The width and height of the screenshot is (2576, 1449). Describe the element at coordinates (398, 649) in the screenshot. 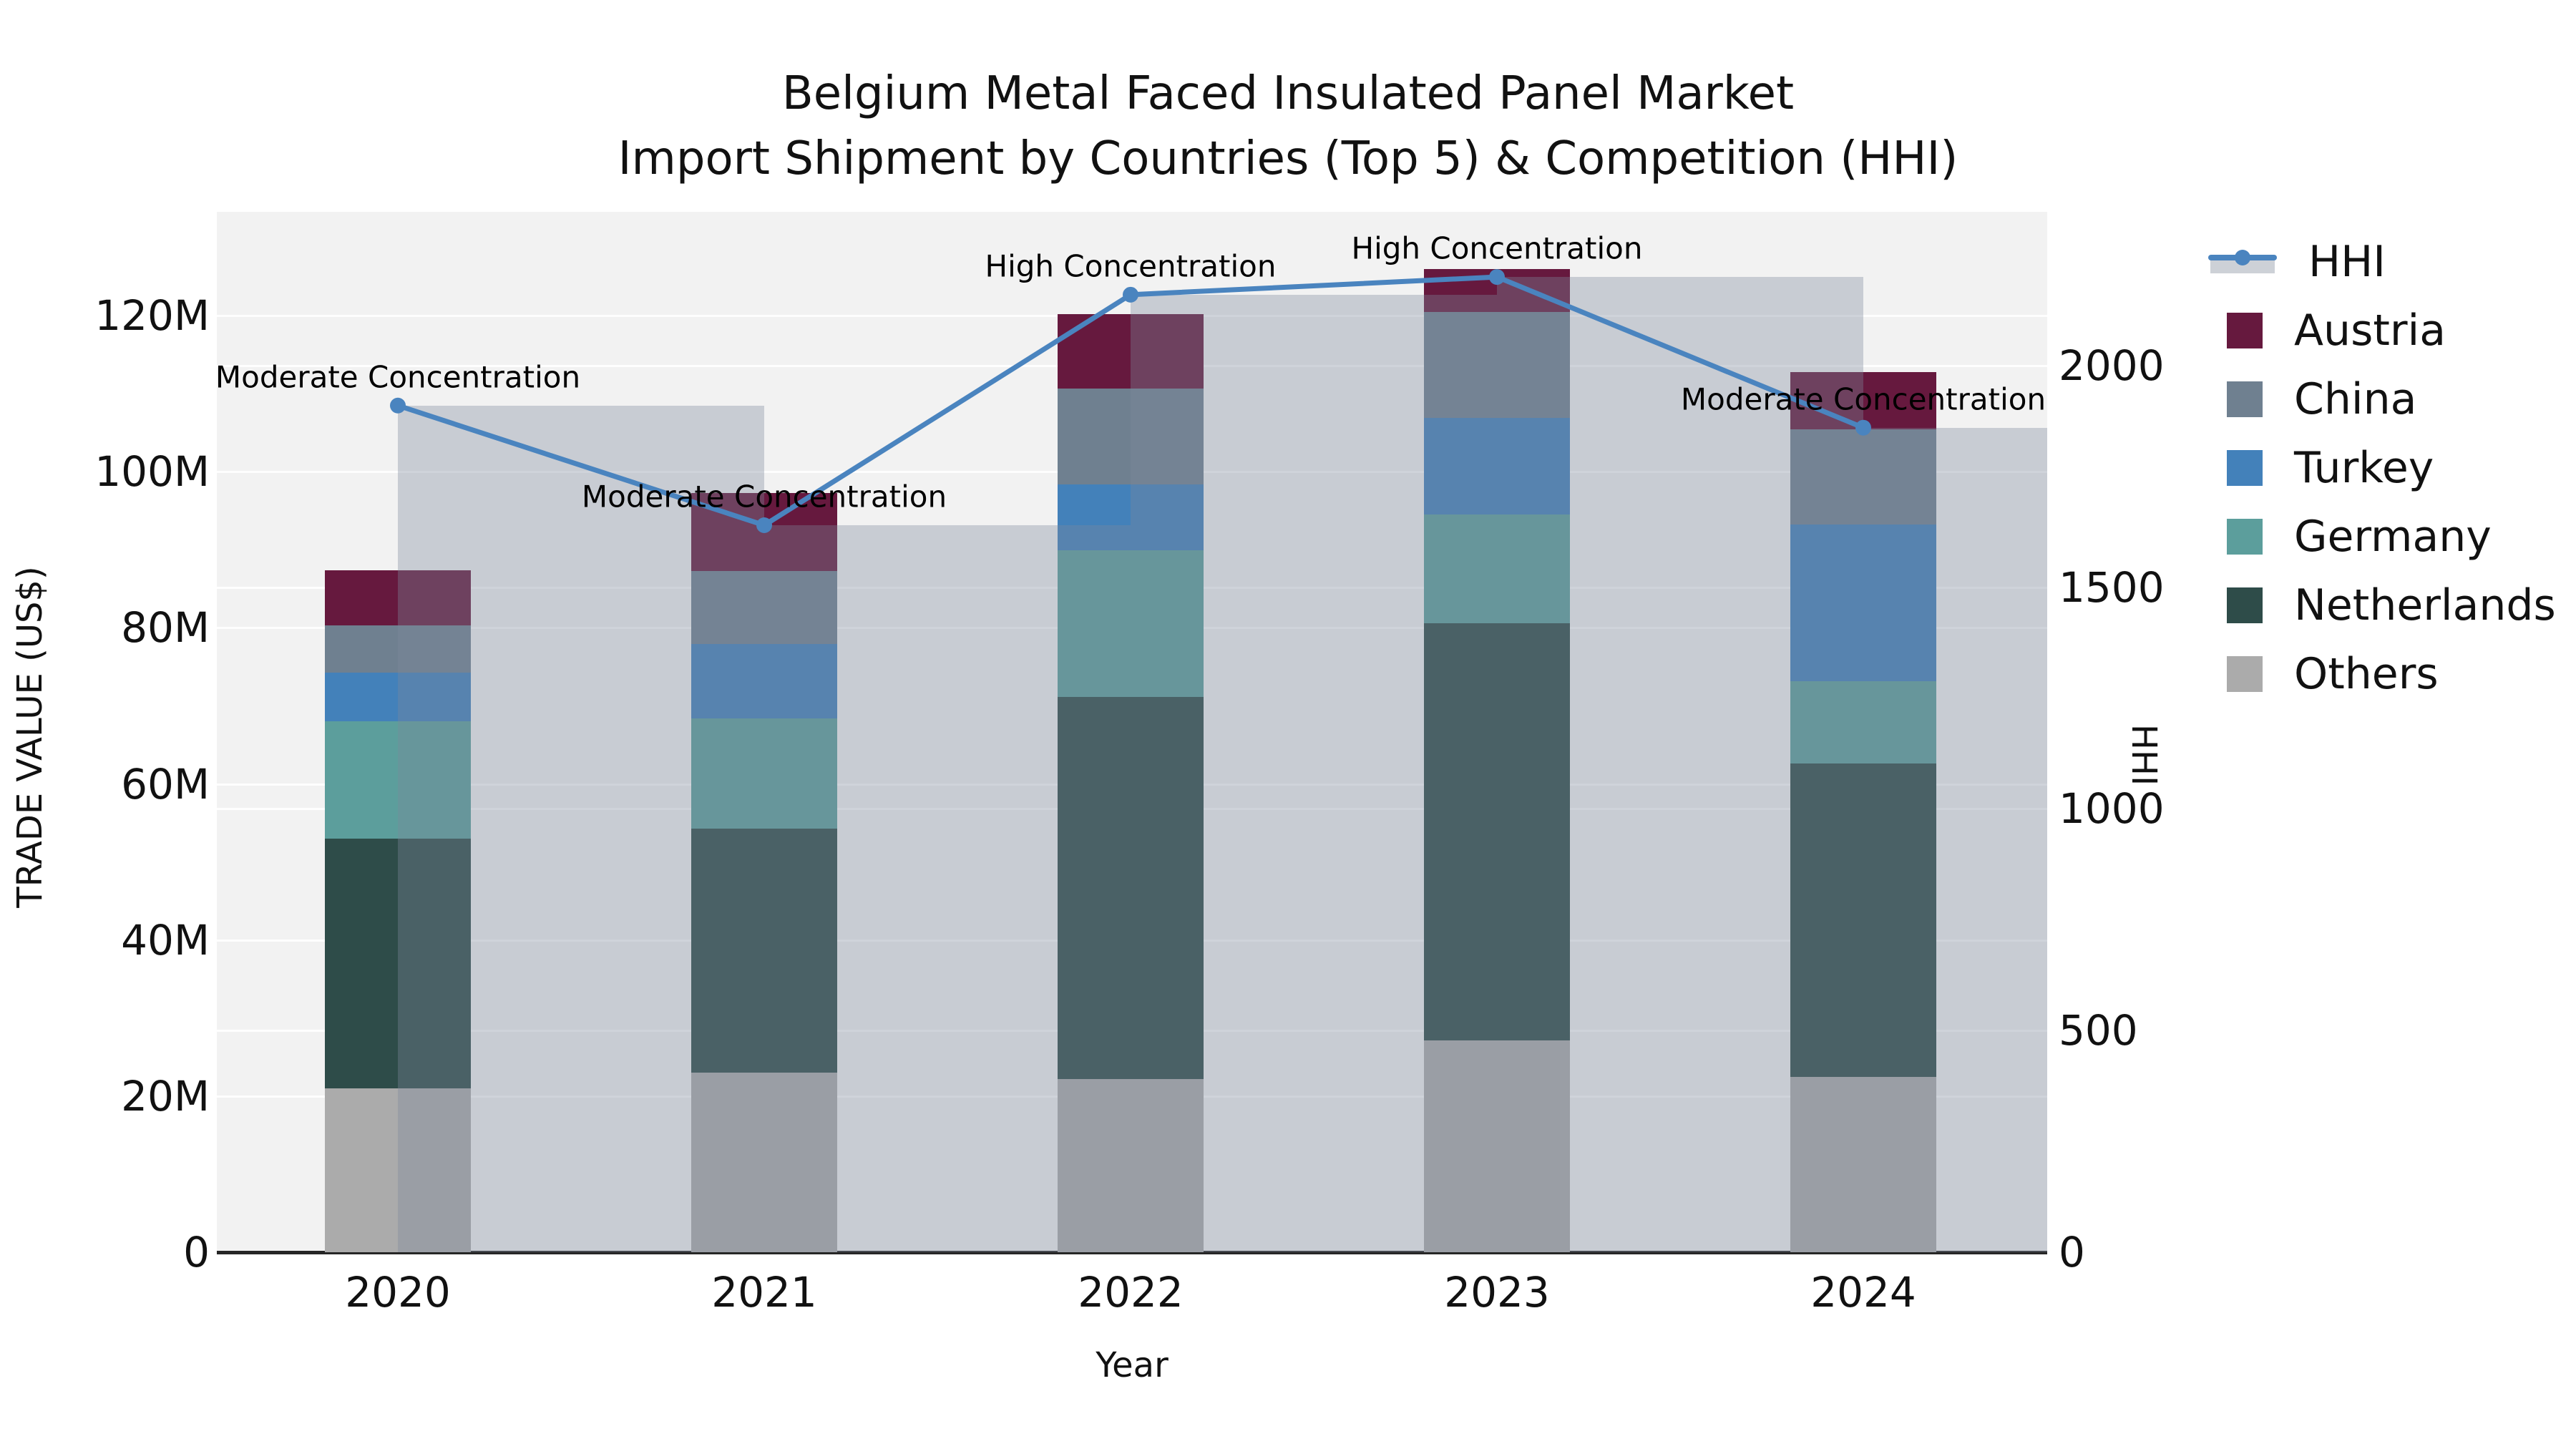

I see `bar-segment-2020-china` at that location.